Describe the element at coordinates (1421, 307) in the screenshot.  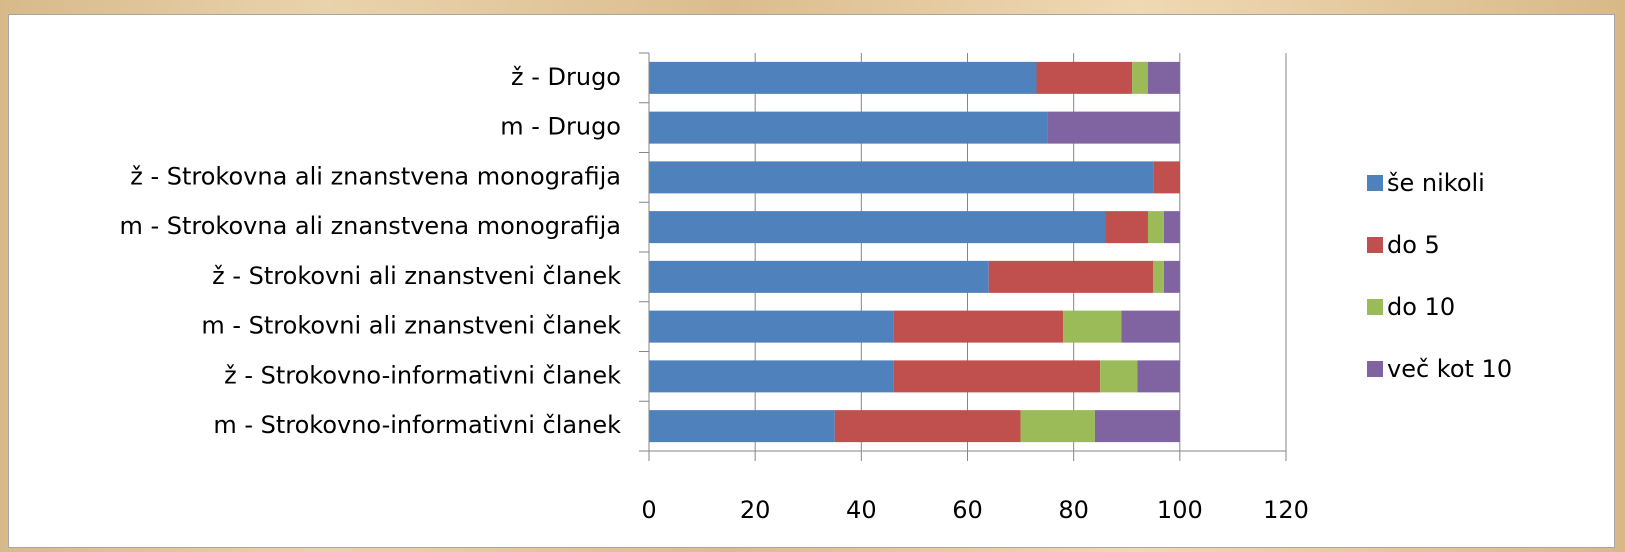
I see `legend-label: do 10` at that location.